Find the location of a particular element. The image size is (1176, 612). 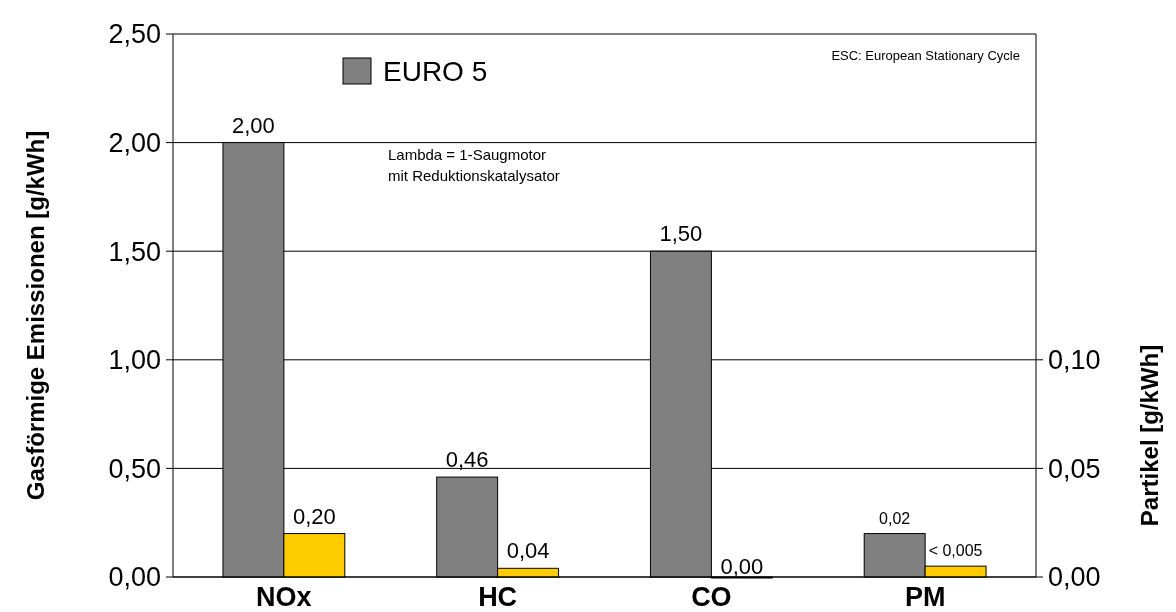

x-tick-label: CO is located at coordinates (711, 597).